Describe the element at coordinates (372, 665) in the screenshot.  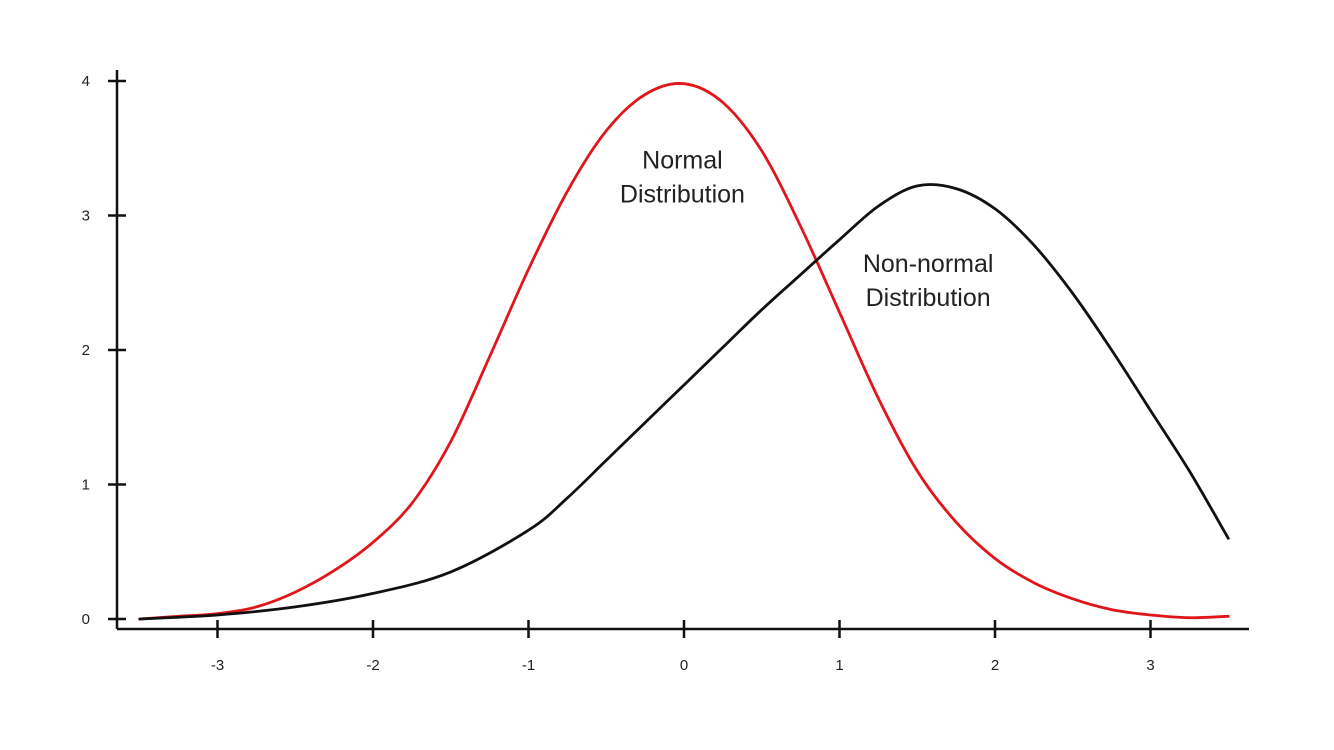
I see `x-tick-label: -2` at that location.